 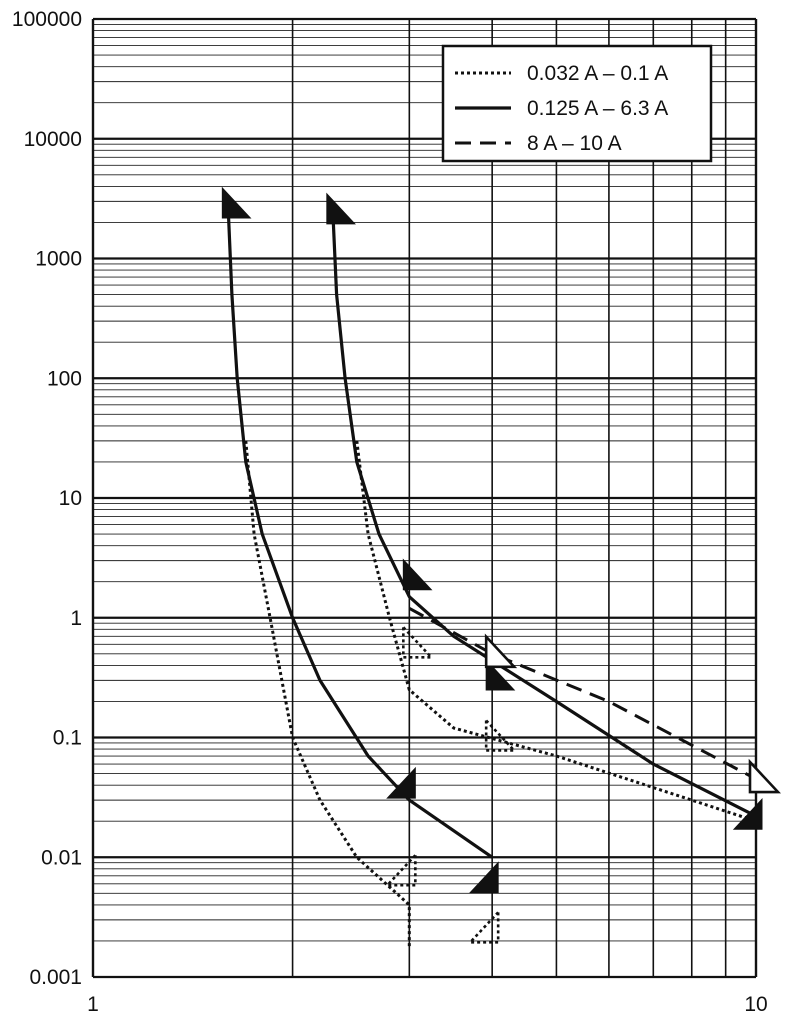 I want to click on legend-label: 0.032 A – 0.1 A, so click(x=597, y=73).